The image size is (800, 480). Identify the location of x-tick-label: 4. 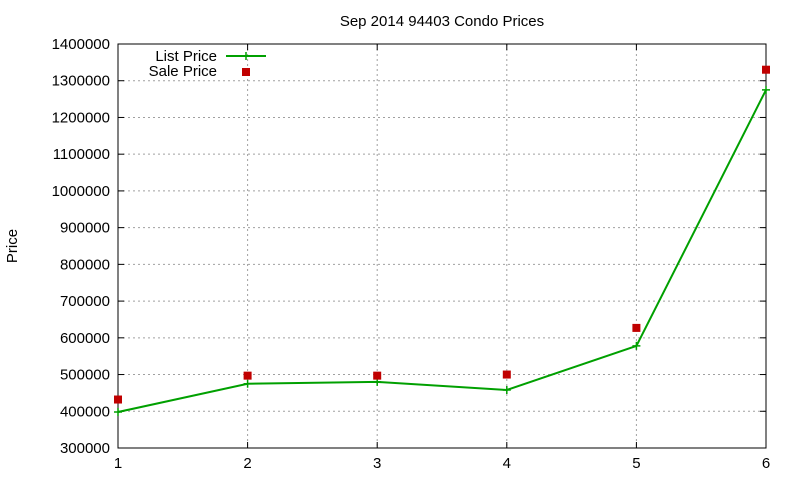
(507, 463).